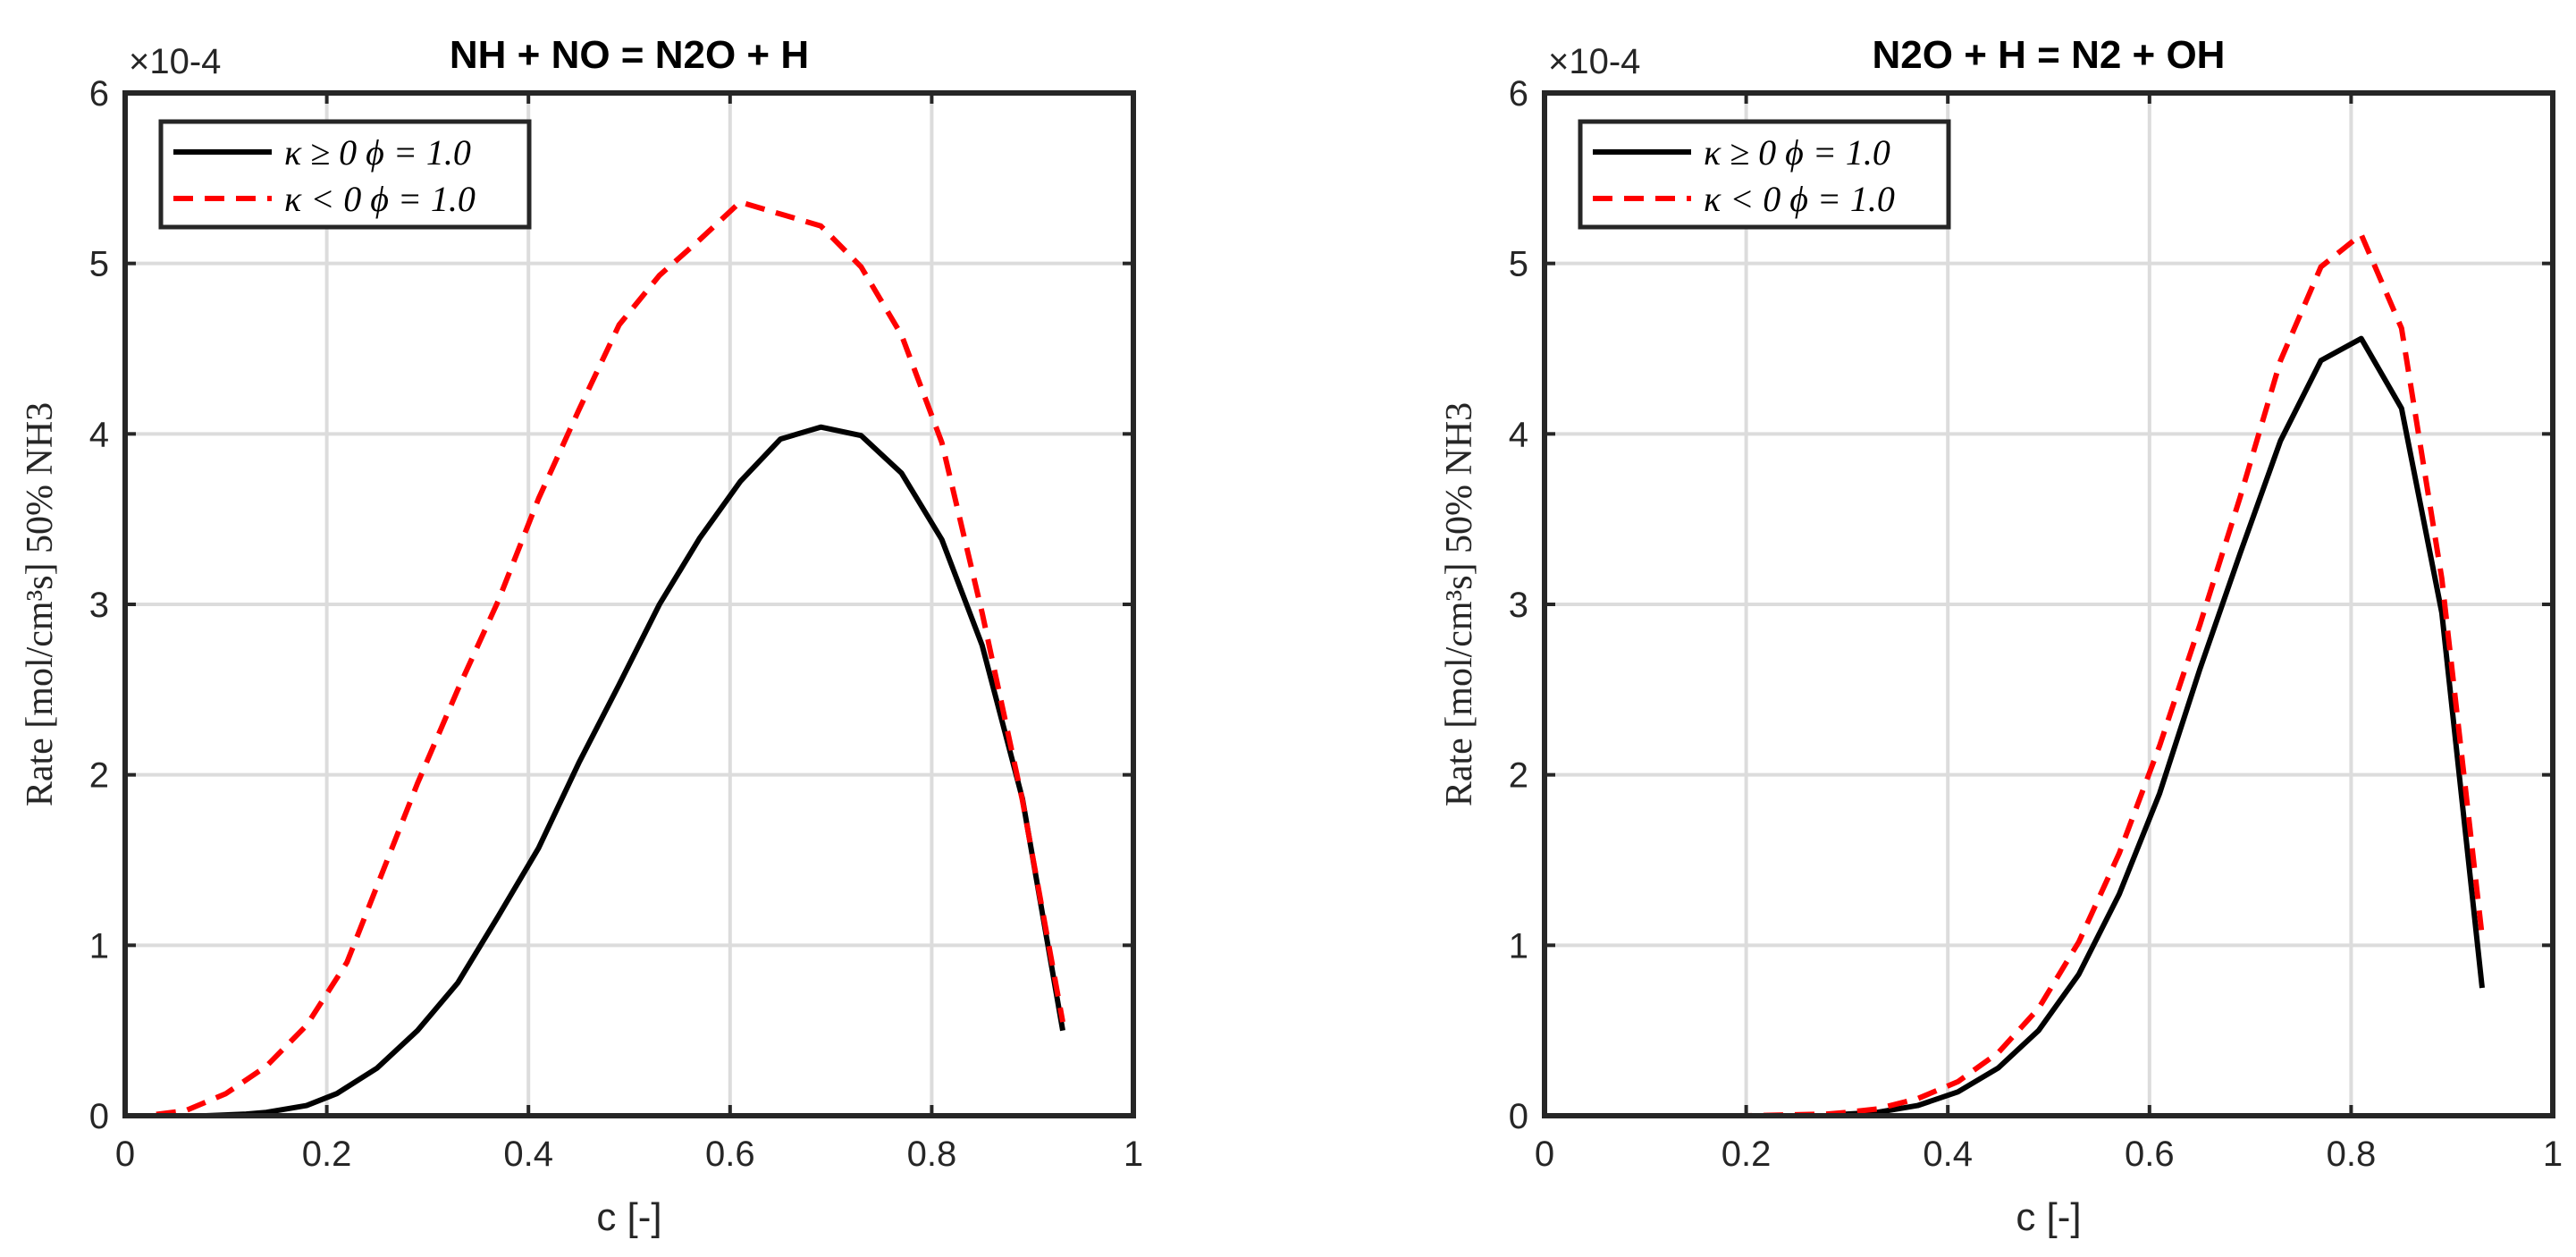 The width and height of the screenshot is (2576, 1257). Describe the element at coordinates (2050, 55) in the screenshot. I see `chart-title: N2O + H = N2 + OH` at that location.